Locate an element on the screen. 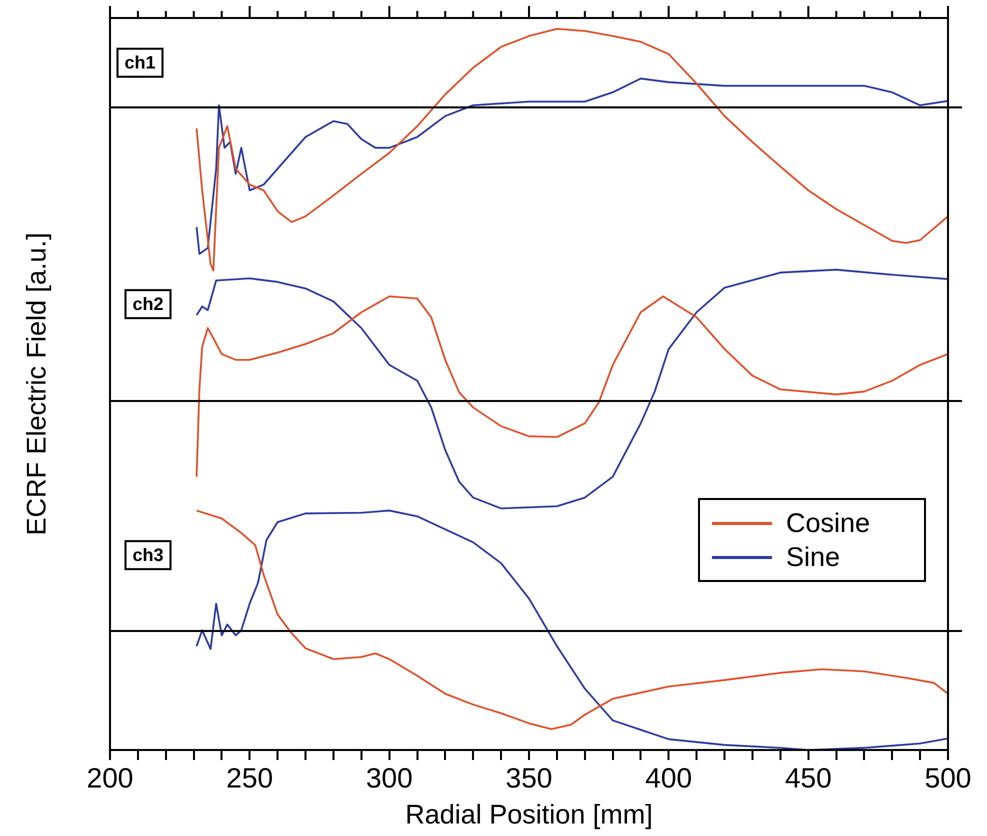 Image resolution: width=987 pixels, height=836 pixels. x-tick-label: 250 is located at coordinates (250, 778).